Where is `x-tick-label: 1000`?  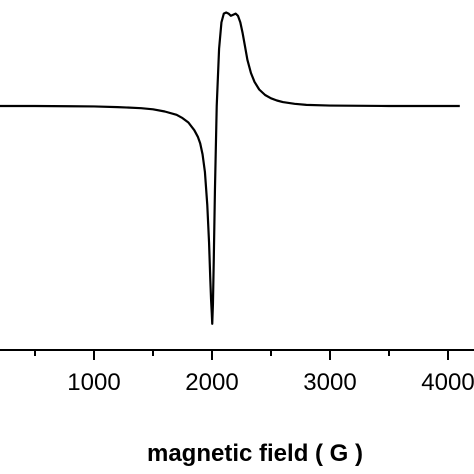
x-tick-label: 1000 is located at coordinates (93, 382).